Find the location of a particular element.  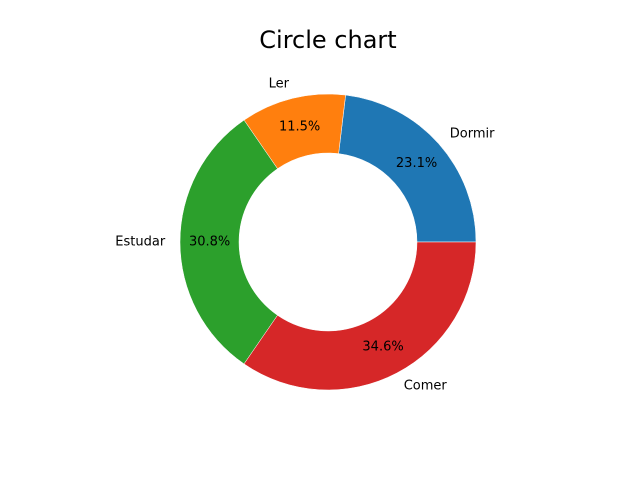

slice-comer is located at coordinates (360, 316).